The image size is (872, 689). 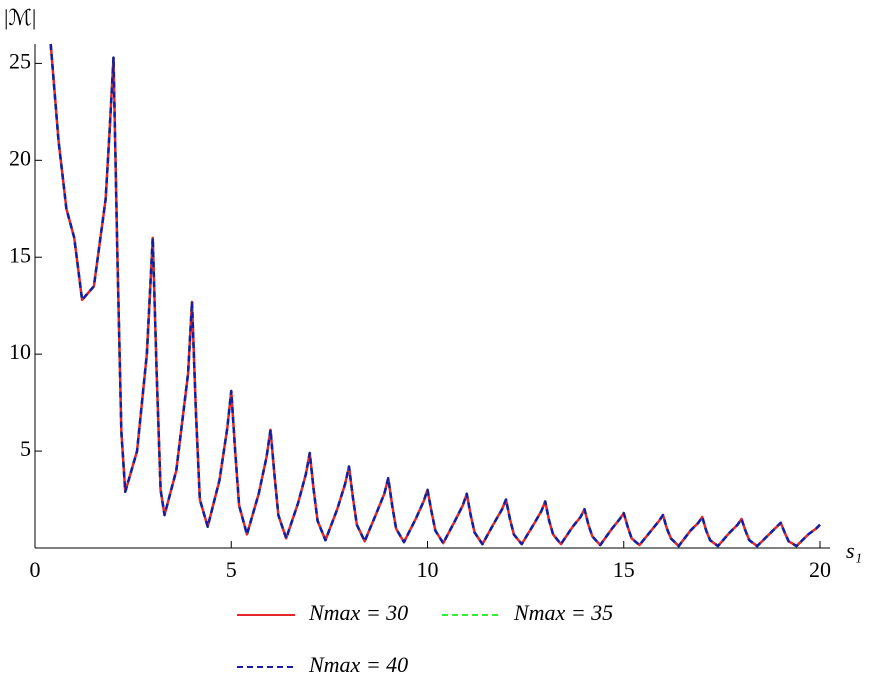 What do you see at coordinates (20, 60) in the screenshot?
I see `y-tick-label: 25` at bounding box center [20, 60].